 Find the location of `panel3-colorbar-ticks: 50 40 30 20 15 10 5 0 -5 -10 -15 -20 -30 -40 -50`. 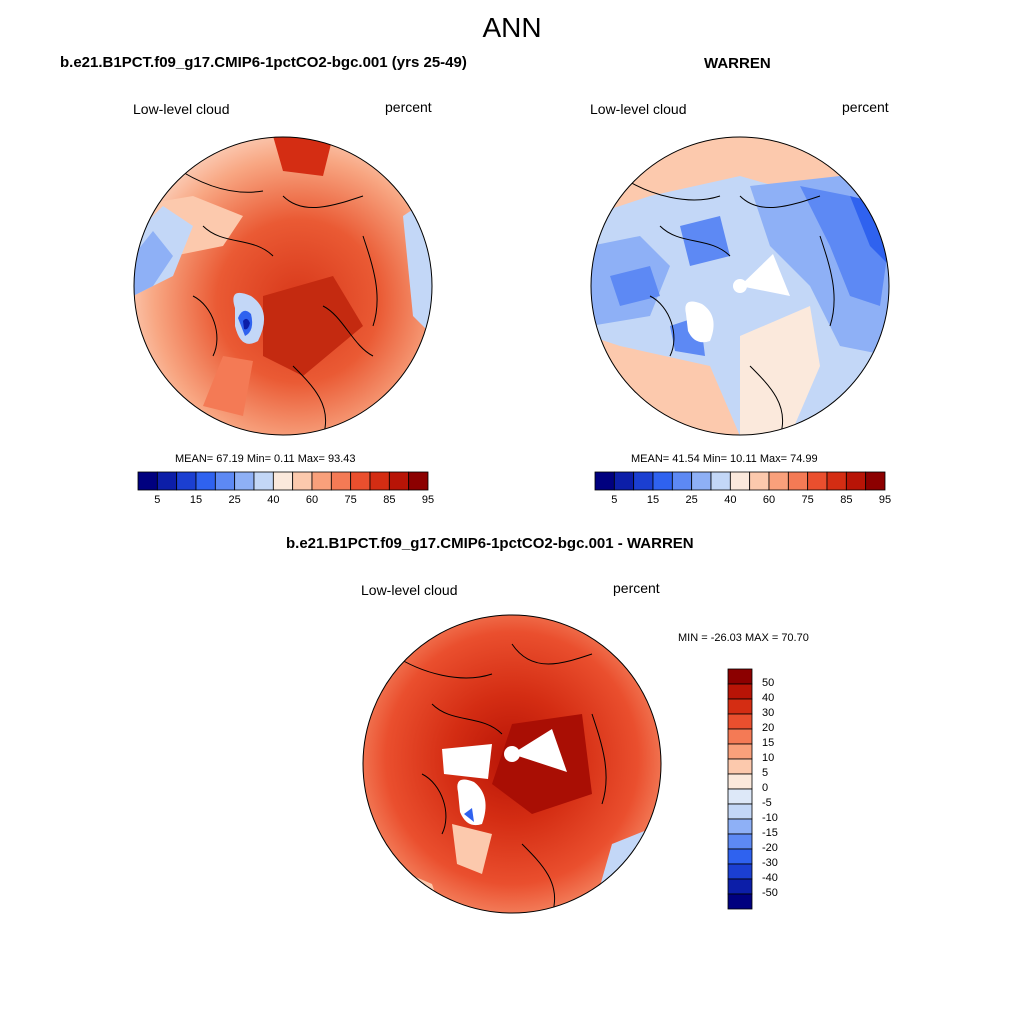

panel3-colorbar-ticks: 50 40 30 20 15 10 5 0 -5 -10 -15 -20 -30 -40 -50 is located at coordinates (778, 789).